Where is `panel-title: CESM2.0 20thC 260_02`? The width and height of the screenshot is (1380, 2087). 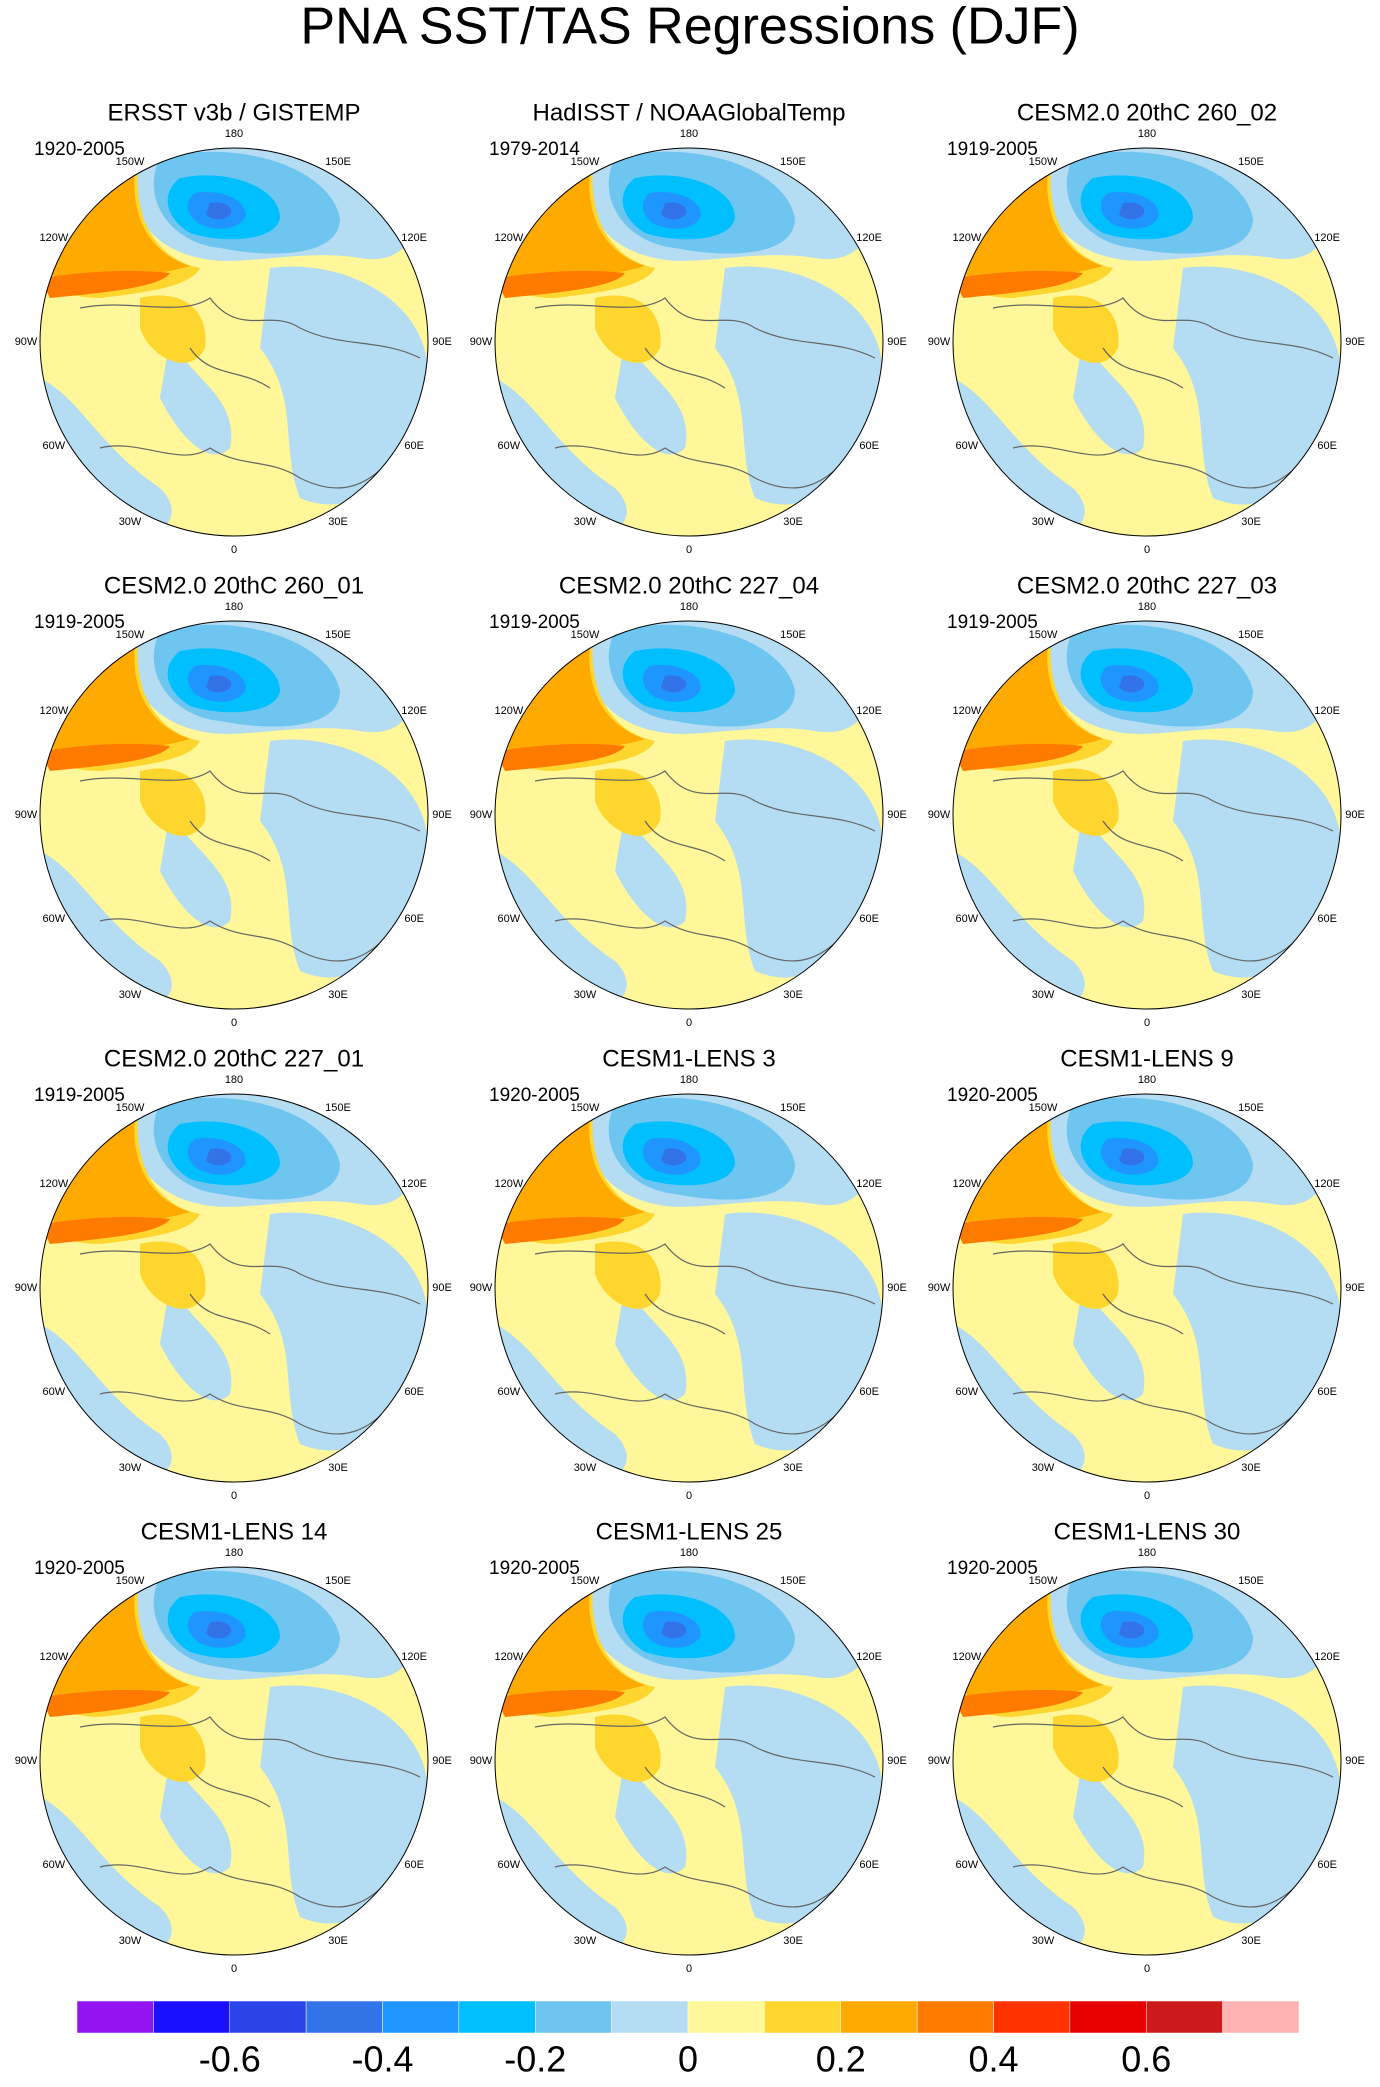 panel-title: CESM2.0 20thC 260_02 is located at coordinates (1147, 112).